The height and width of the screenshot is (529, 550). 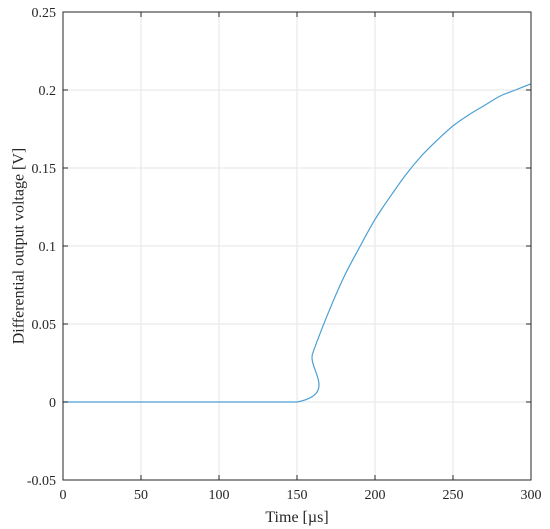 I want to click on x-tick-label: 0, so click(x=63, y=495).